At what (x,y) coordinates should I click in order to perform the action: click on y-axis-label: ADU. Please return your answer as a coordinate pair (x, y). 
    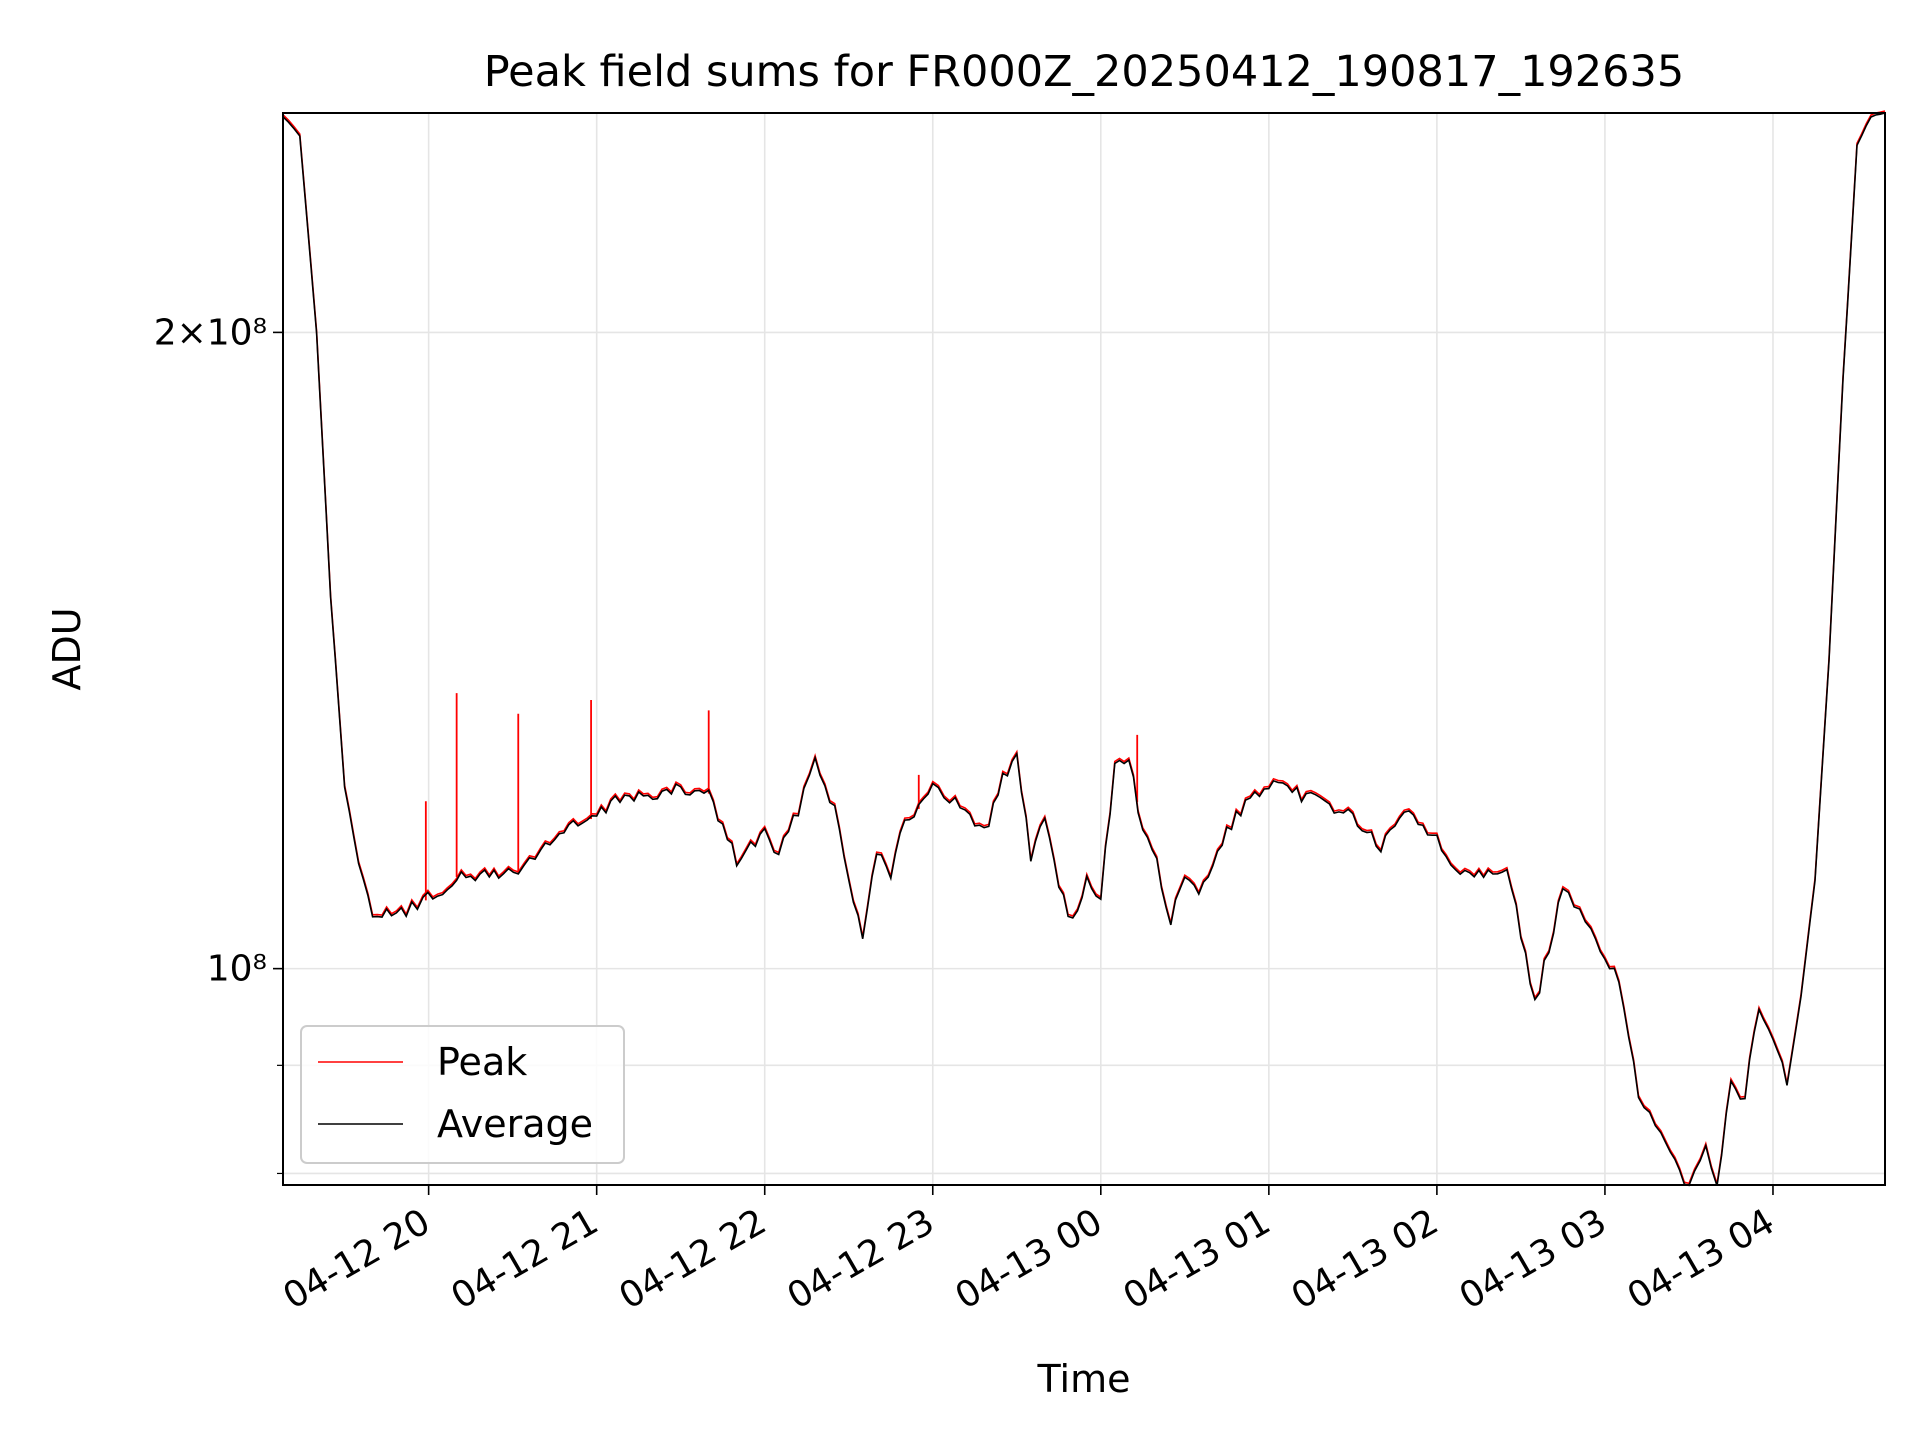
    Looking at the image, I should click on (67, 648).